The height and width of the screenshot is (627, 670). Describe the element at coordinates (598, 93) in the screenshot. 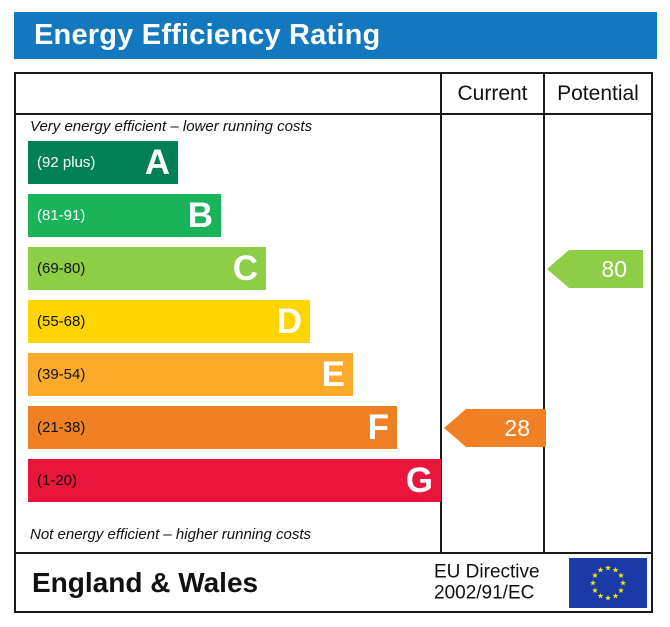

I see `column-header-potential: Potential` at that location.